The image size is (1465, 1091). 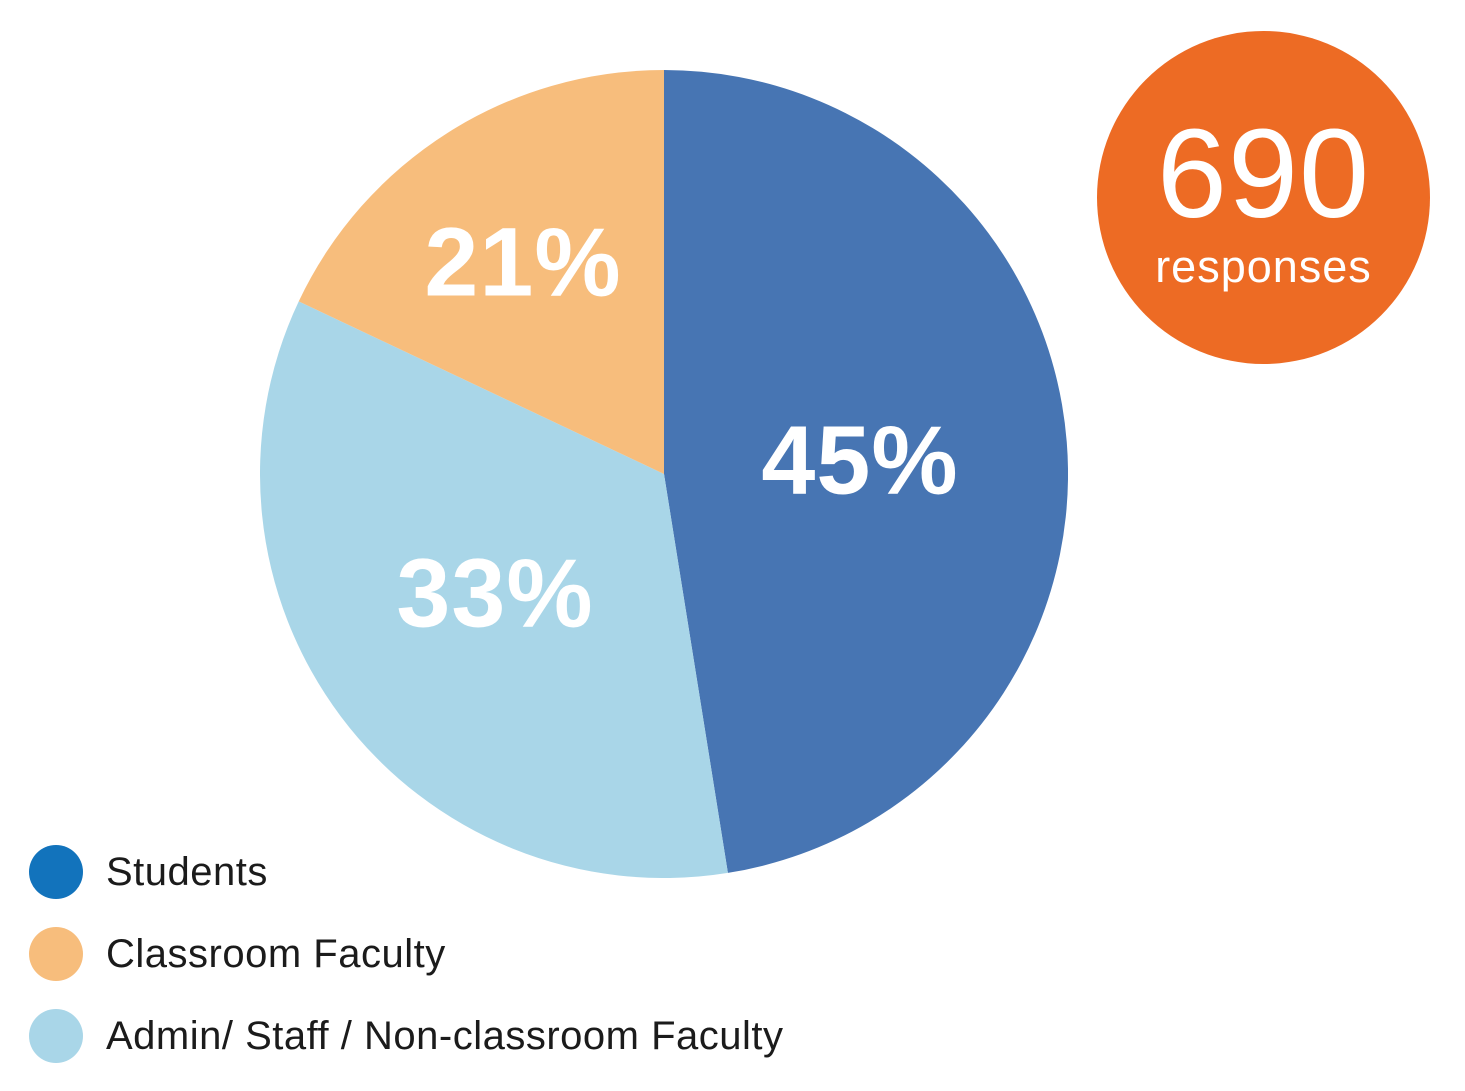 What do you see at coordinates (406, 872) in the screenshot?
I see `legend-item-students: Students` at bounding box center [406, 872].